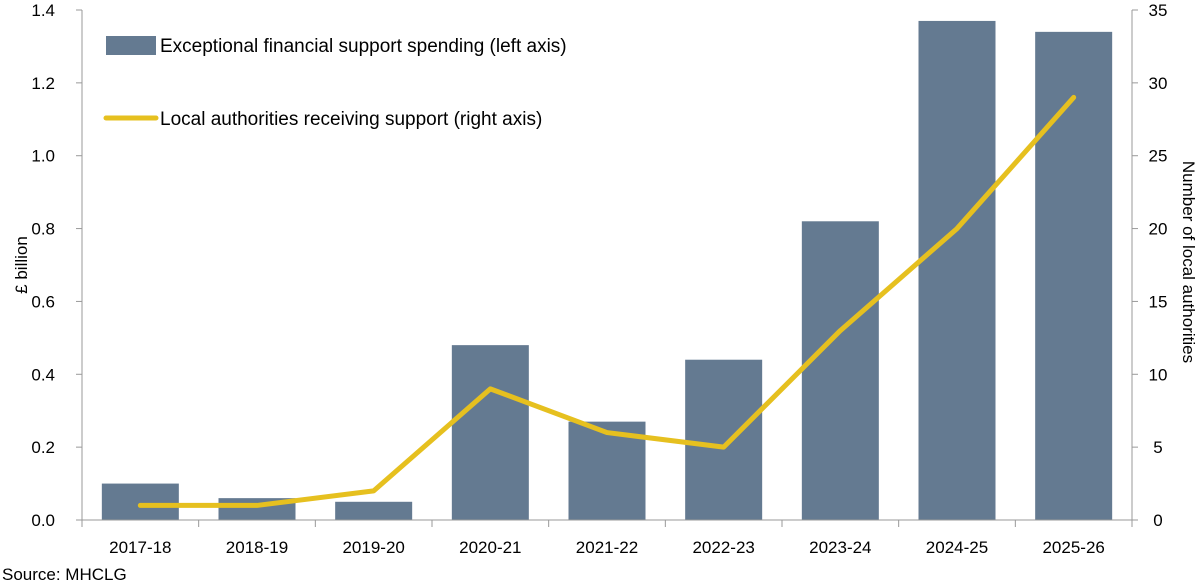 The image size is (1200, 586). I want to click on y-left-tick-label: 0.8, so click(43, 229).